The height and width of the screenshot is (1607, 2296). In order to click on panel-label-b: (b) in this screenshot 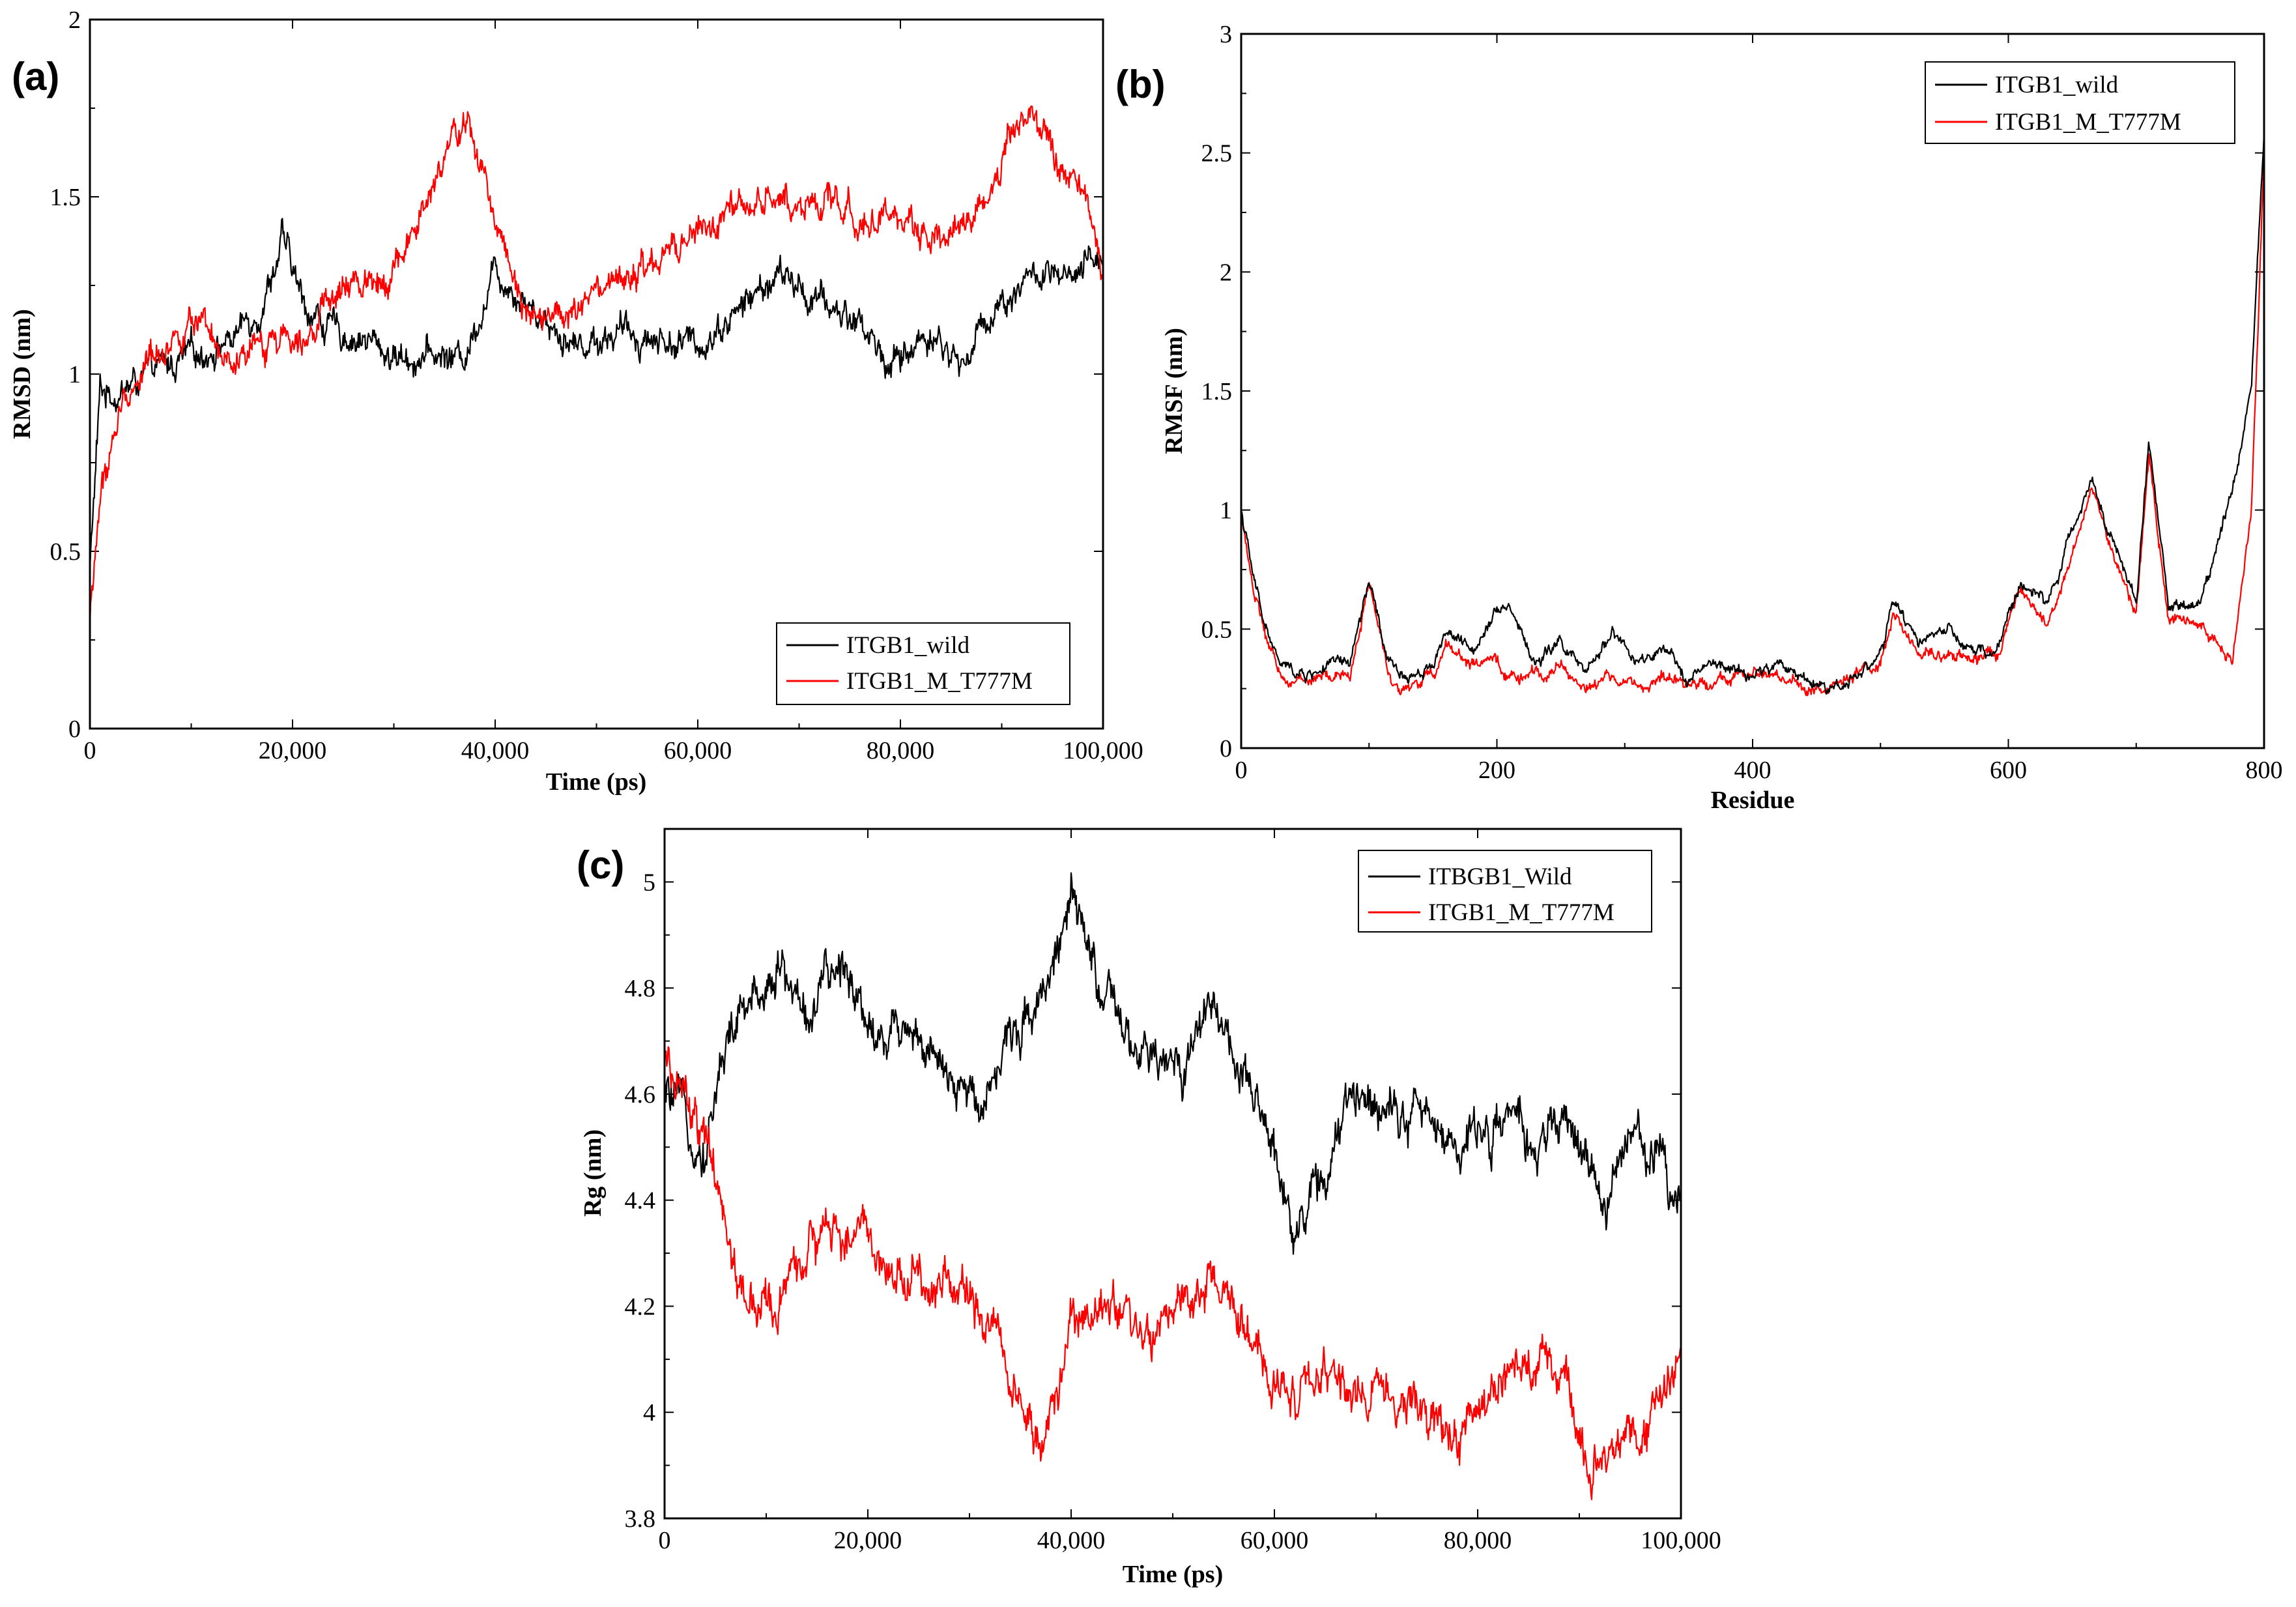, I will do `click(1140, 84)`.